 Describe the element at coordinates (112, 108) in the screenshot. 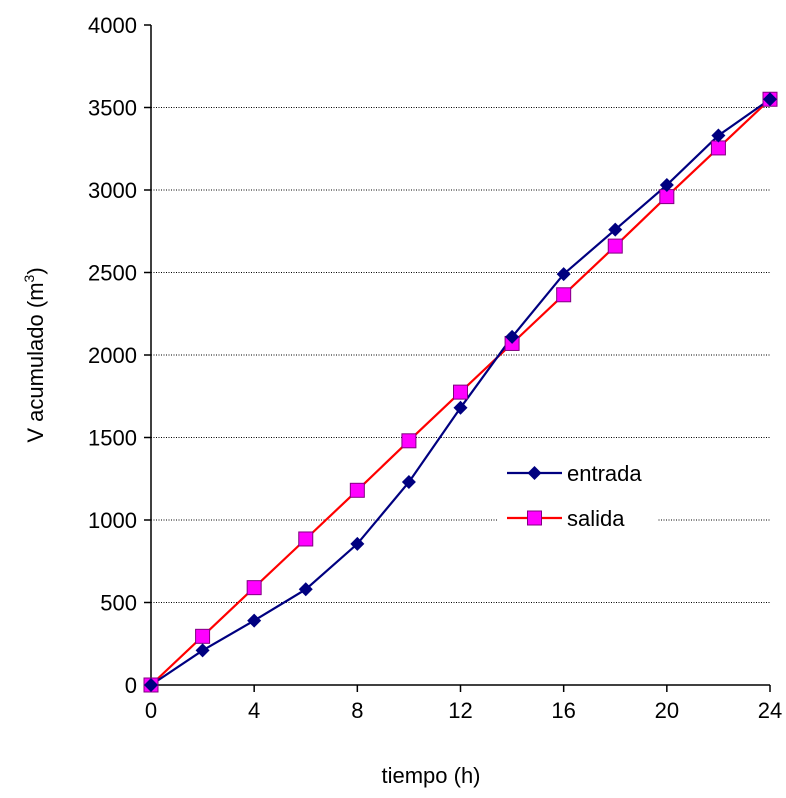

I see `y-tick-label-3500: 3500` at that location.